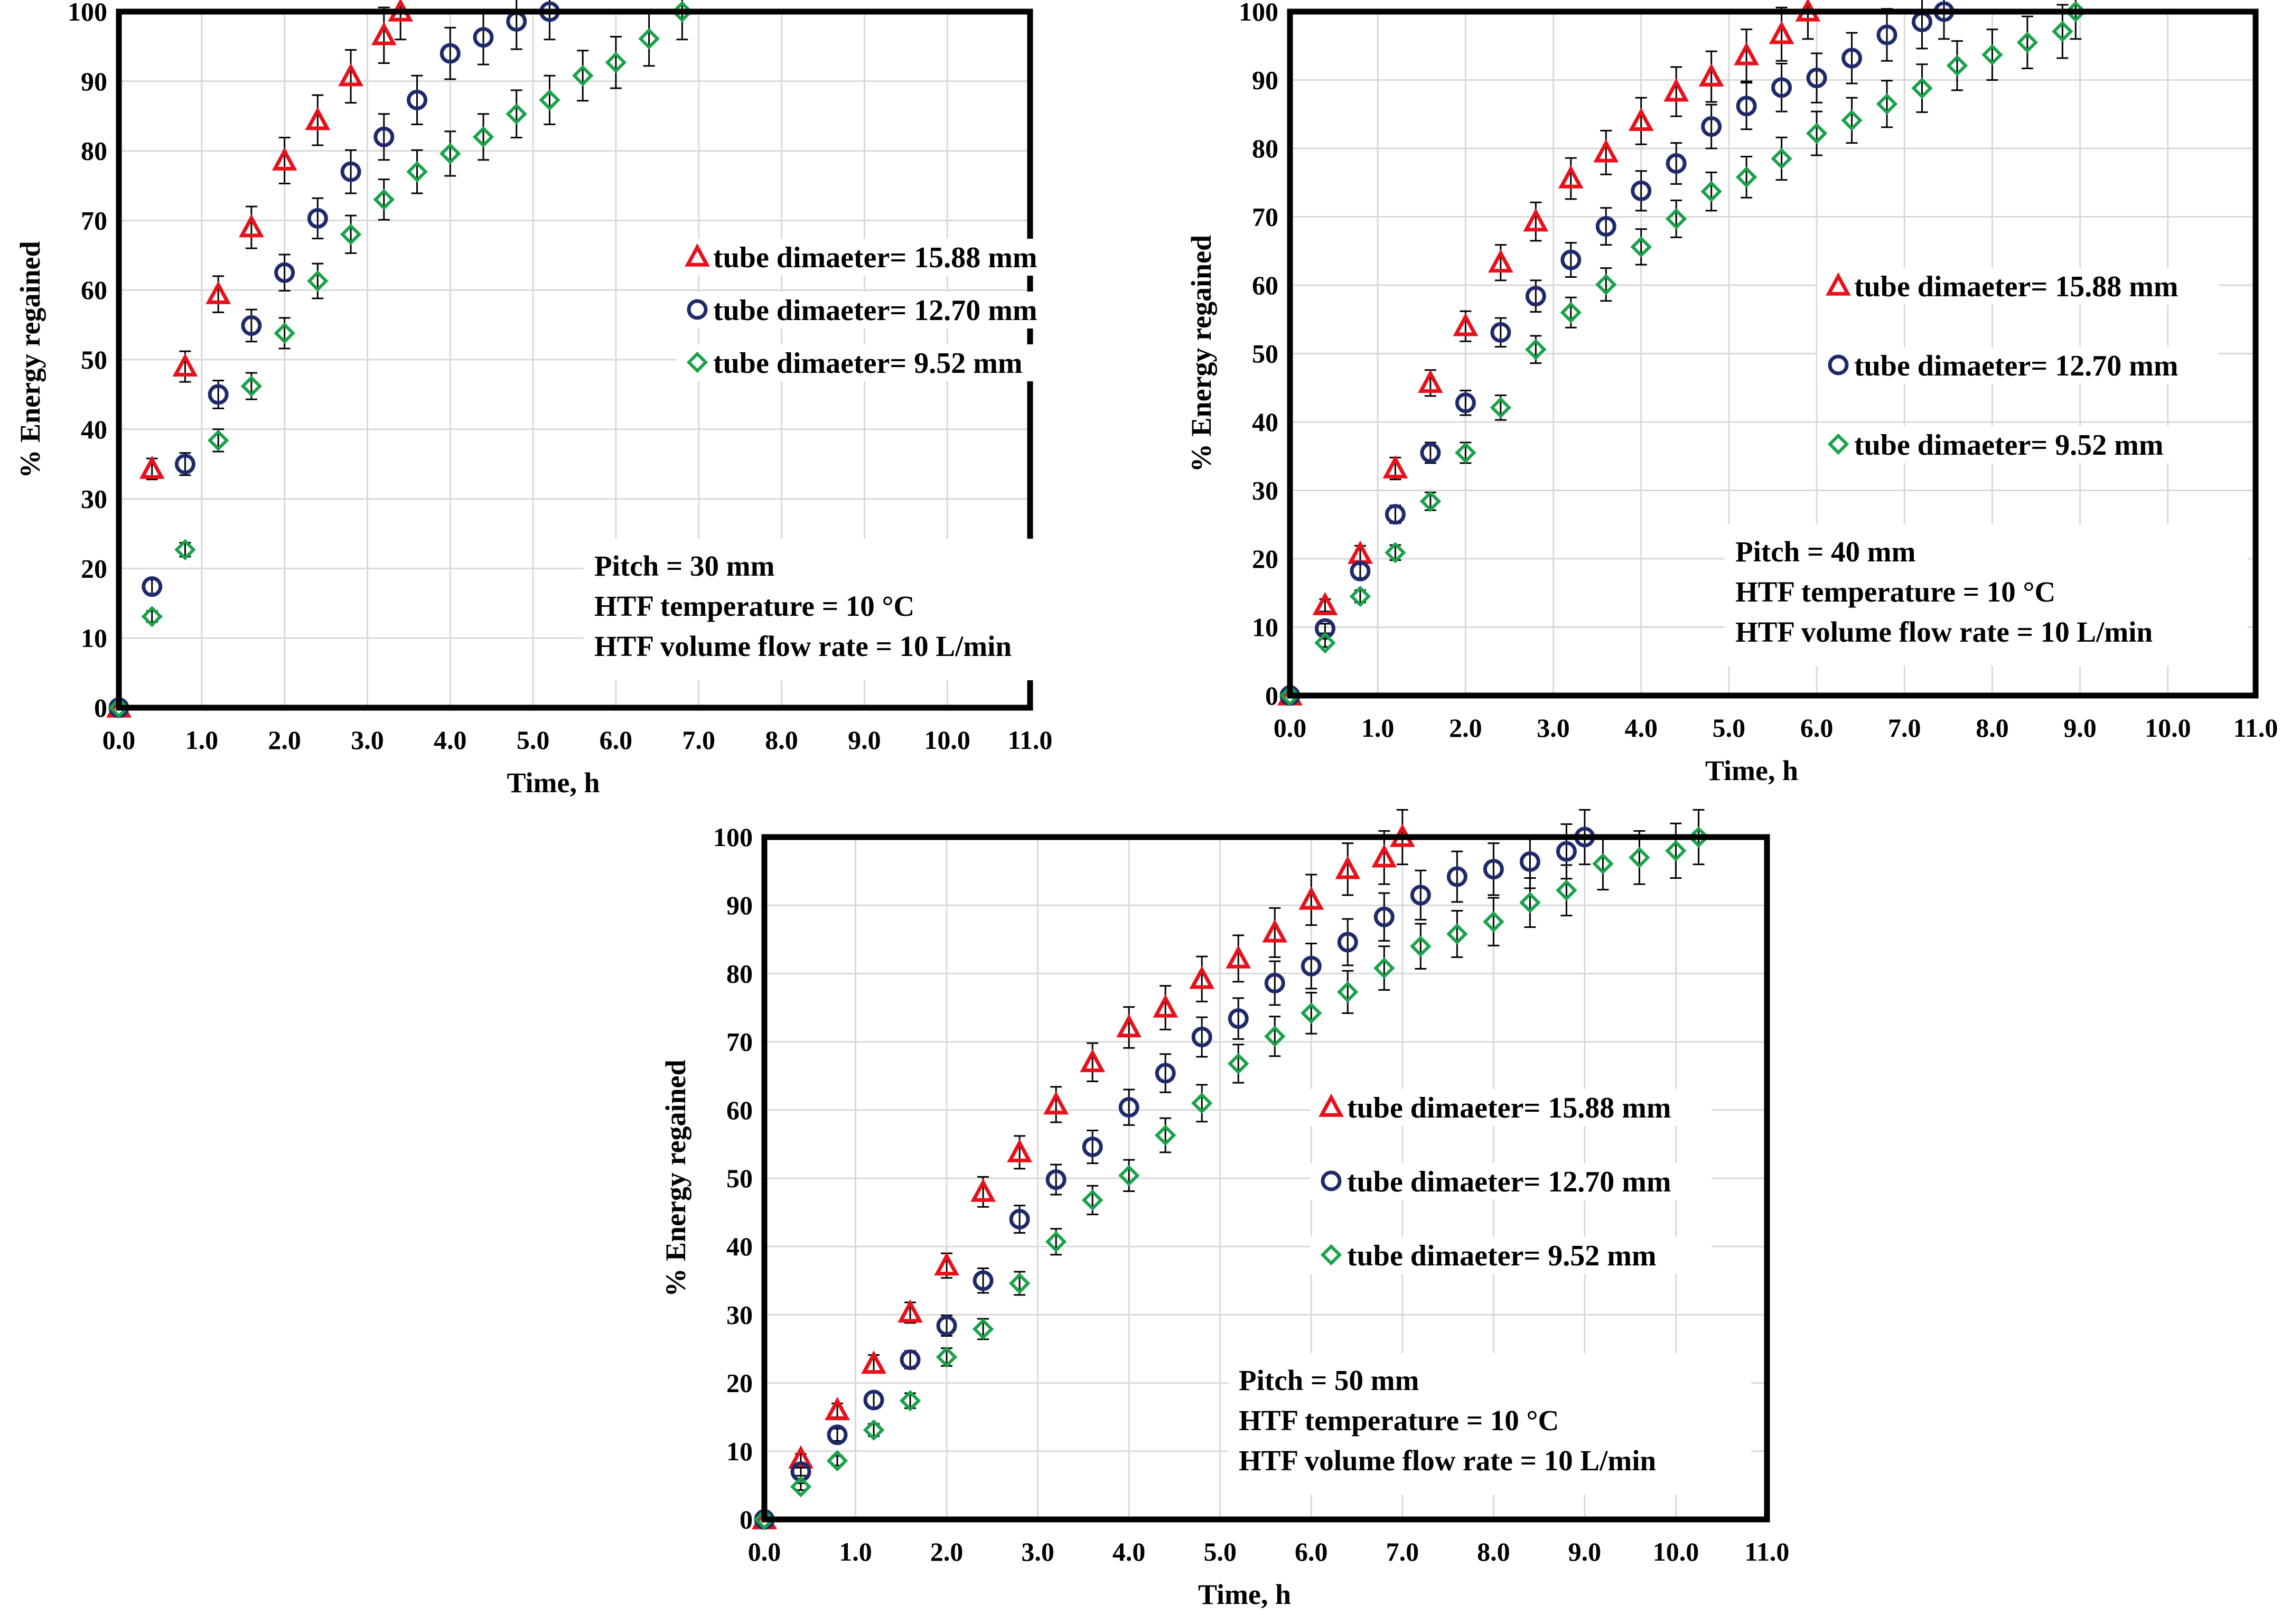 The height and width of the screenshot is (1624, 2291). I want to click on x-tick-label: 8.0, so click(1493, 1551).